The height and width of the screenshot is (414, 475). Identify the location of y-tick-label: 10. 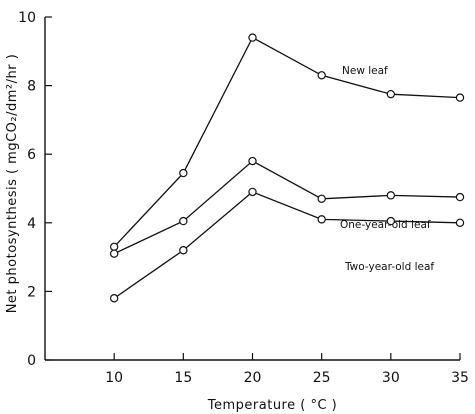
(27, 18).